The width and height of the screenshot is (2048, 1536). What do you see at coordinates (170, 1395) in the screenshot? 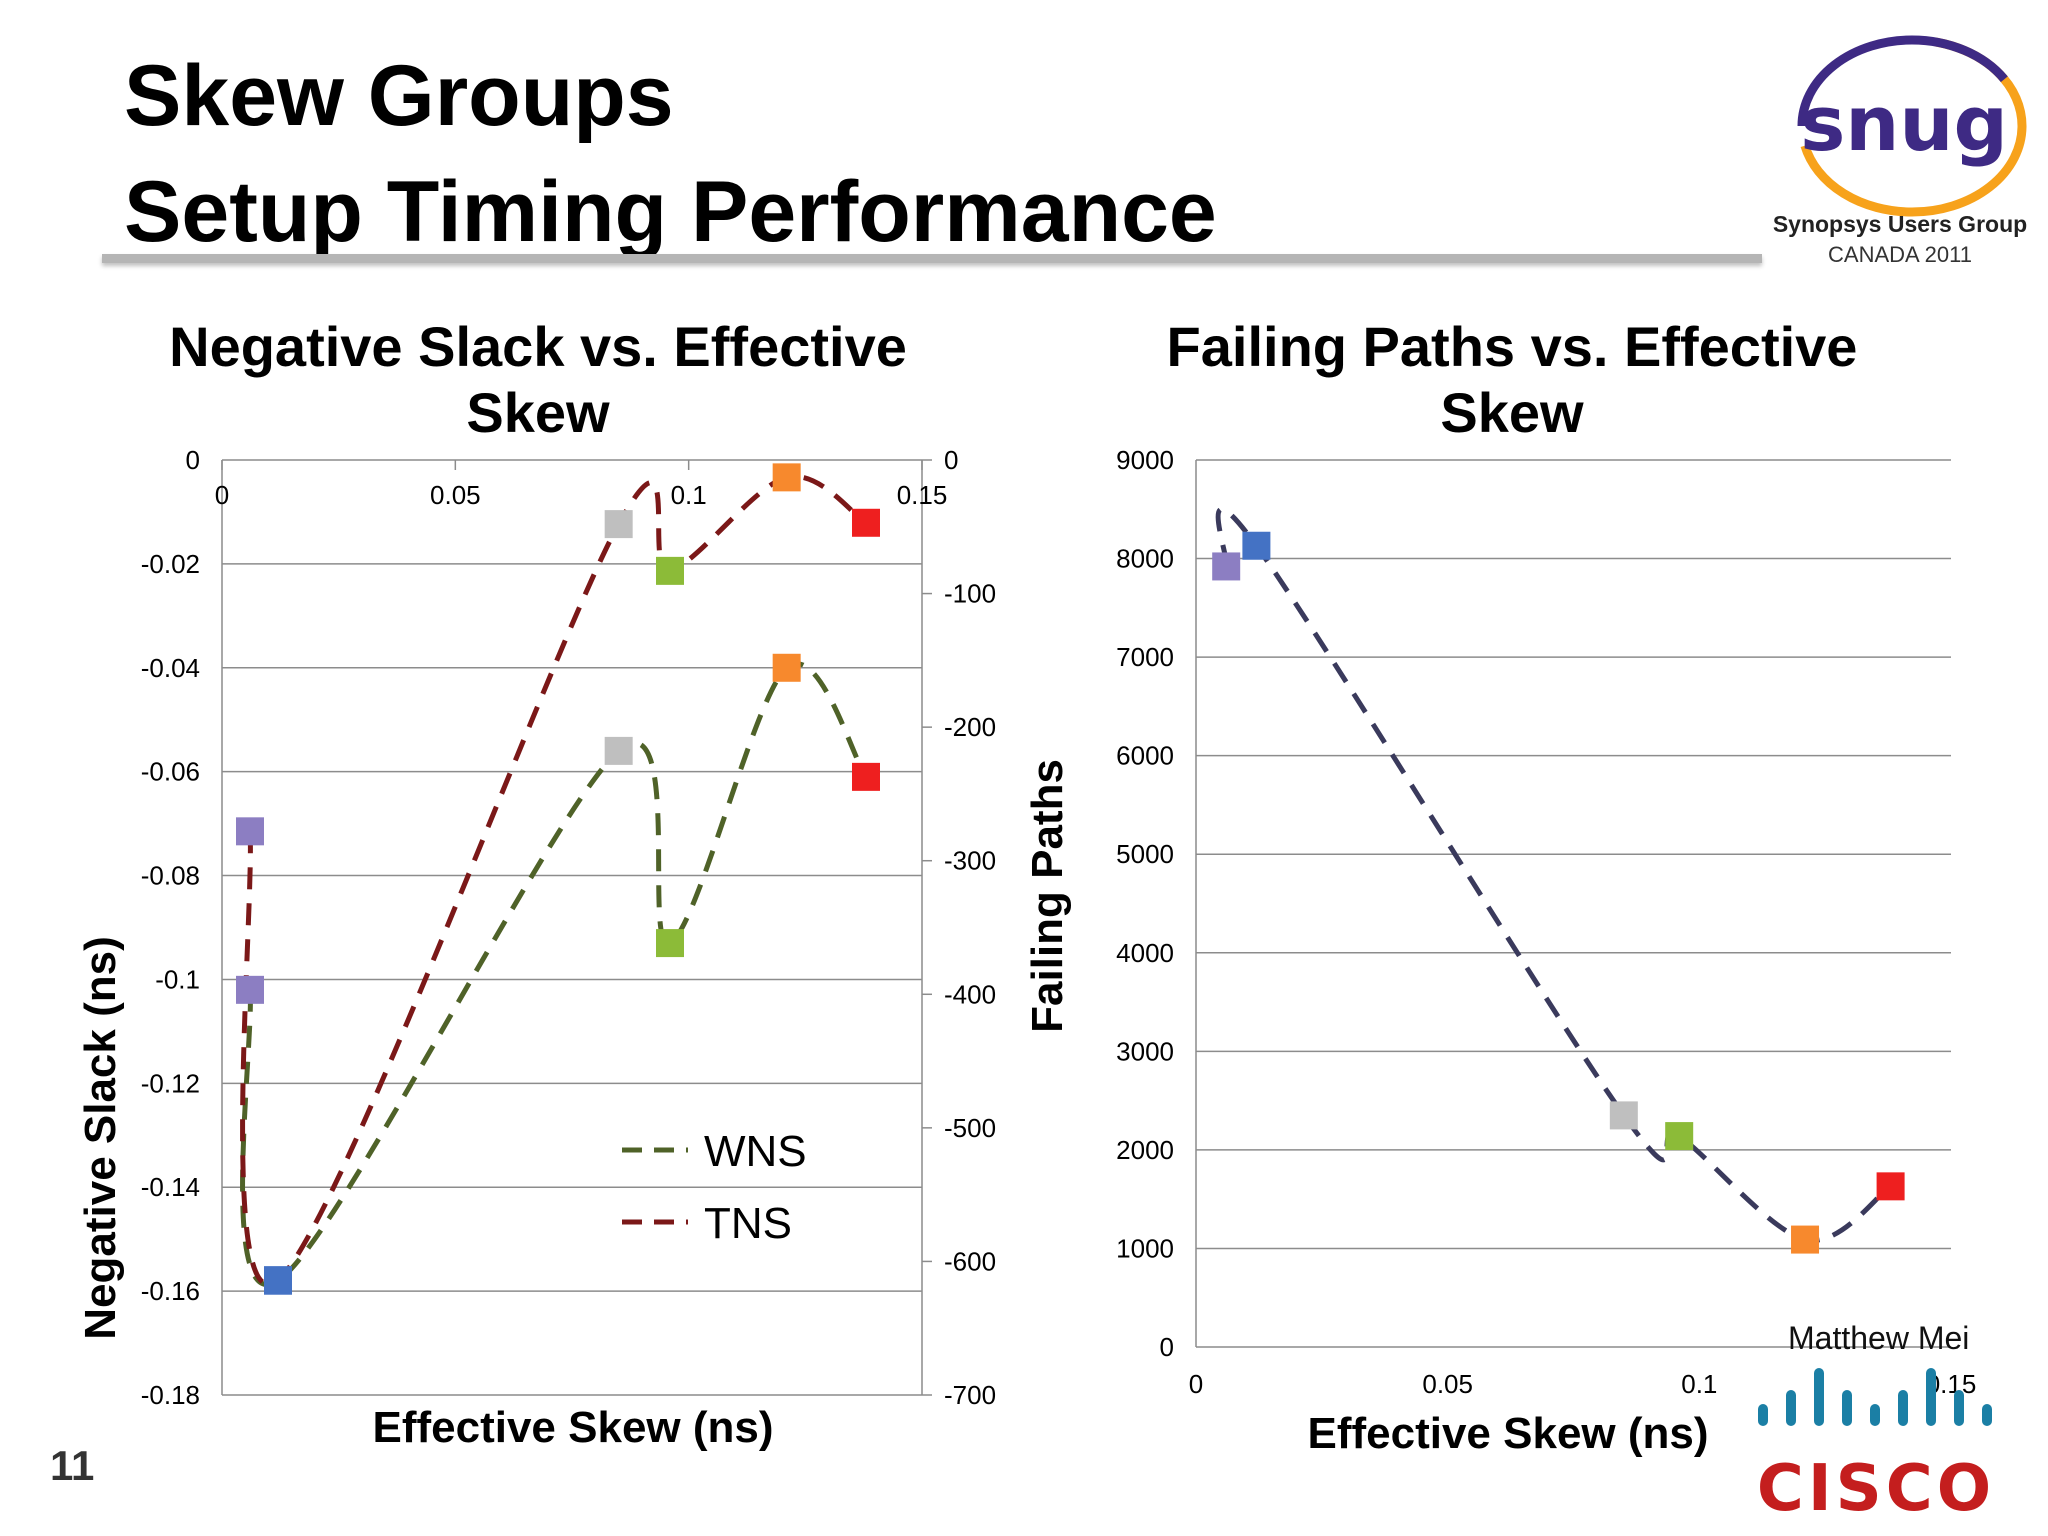
I see `slack-y-tick-label: -0.18` at bounding box center [170, 1395].